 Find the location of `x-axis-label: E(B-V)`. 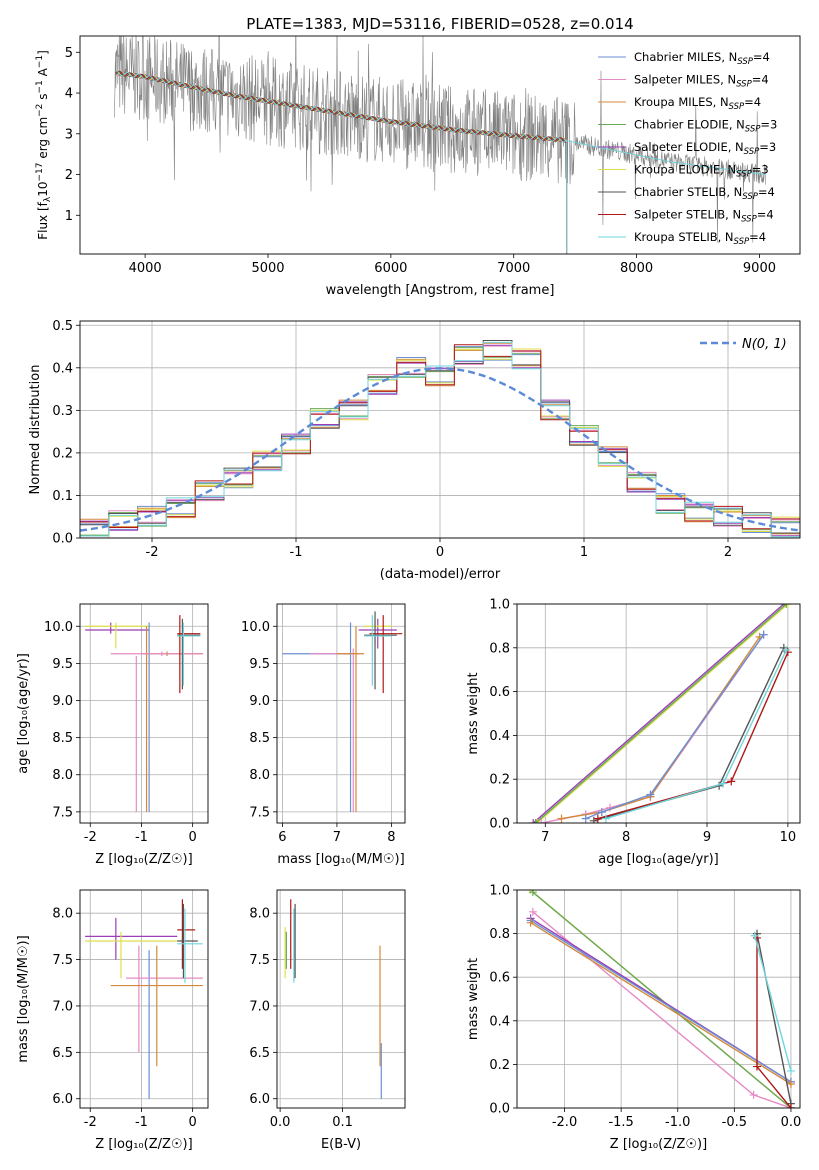

x-axis-label: E(B-V) is located at coordinates (341, 1144).